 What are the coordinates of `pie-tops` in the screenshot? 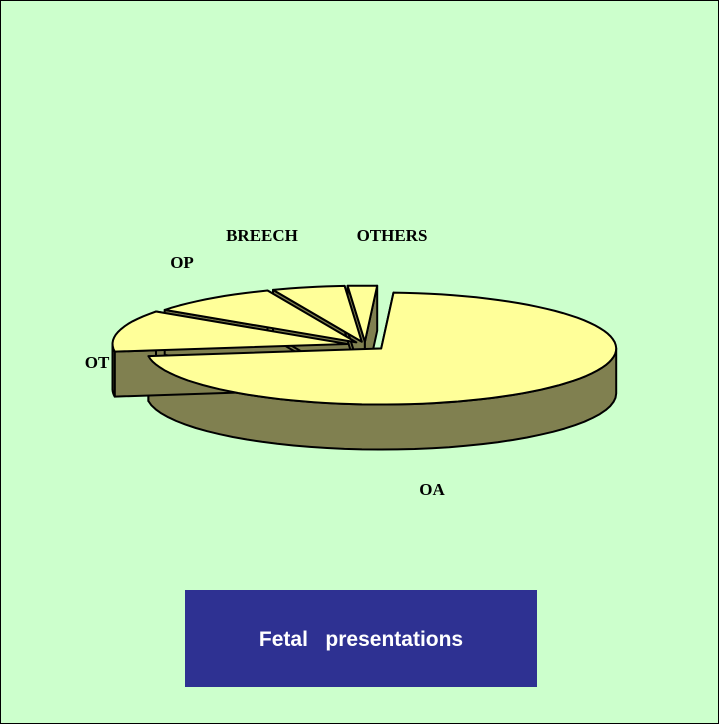 It's located at (364, 345).